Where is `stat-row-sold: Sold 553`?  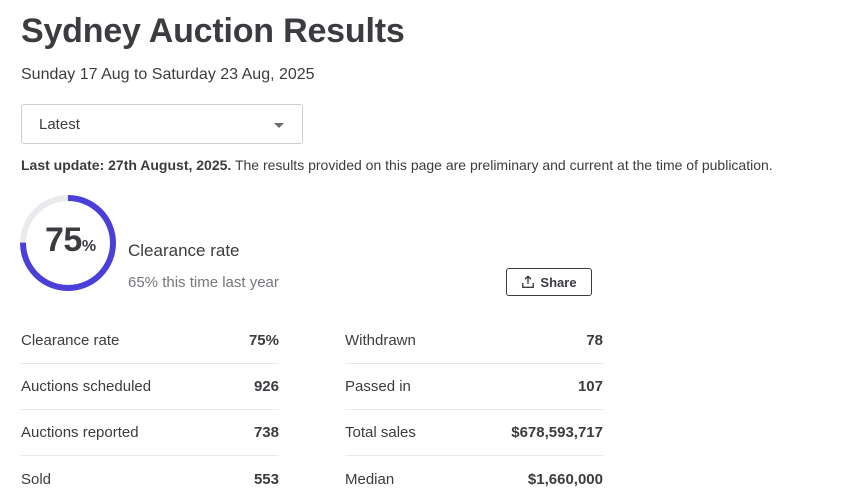
stat-row-sold: Sold 553 is located at coordinates (150, 478).